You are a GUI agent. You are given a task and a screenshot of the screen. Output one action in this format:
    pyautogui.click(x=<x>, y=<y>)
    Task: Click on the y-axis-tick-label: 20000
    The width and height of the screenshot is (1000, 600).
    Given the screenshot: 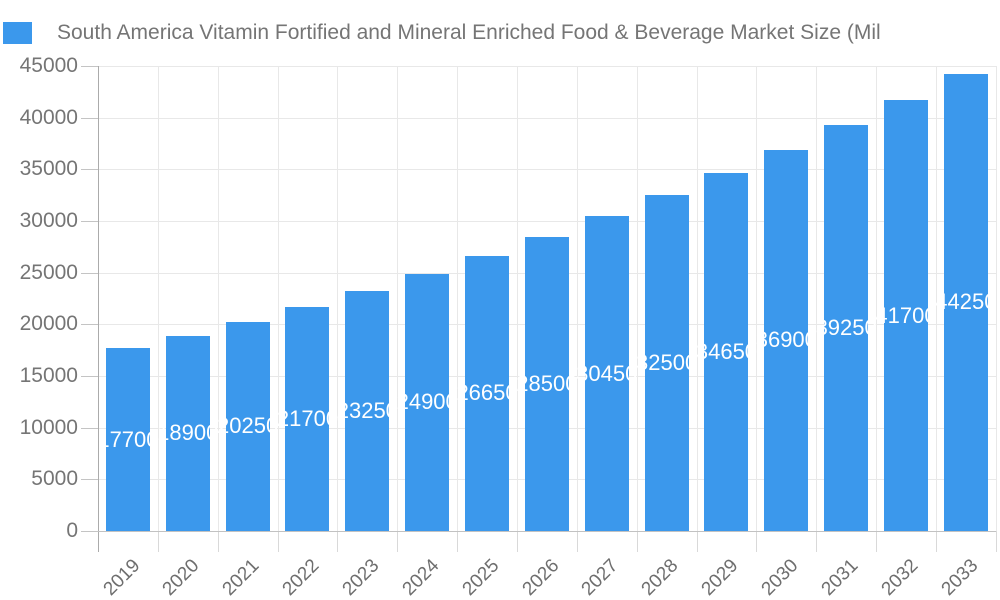 What is the action you would take?
    pyautogui.click(x=48, y=324)
    